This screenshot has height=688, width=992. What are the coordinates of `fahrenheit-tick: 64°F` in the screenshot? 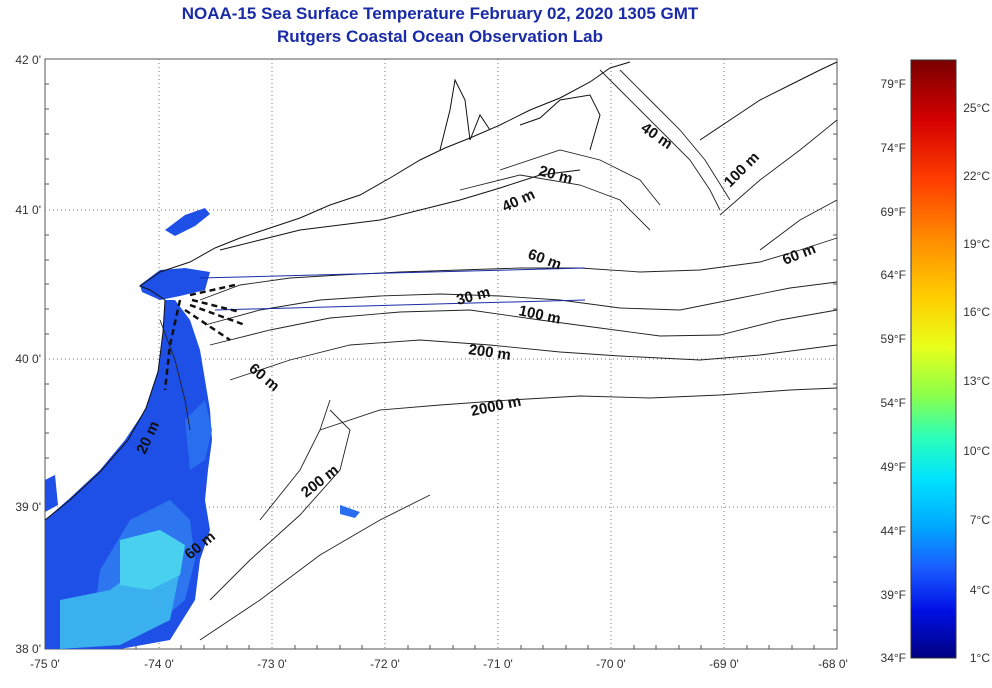 It's located at (893, 275).